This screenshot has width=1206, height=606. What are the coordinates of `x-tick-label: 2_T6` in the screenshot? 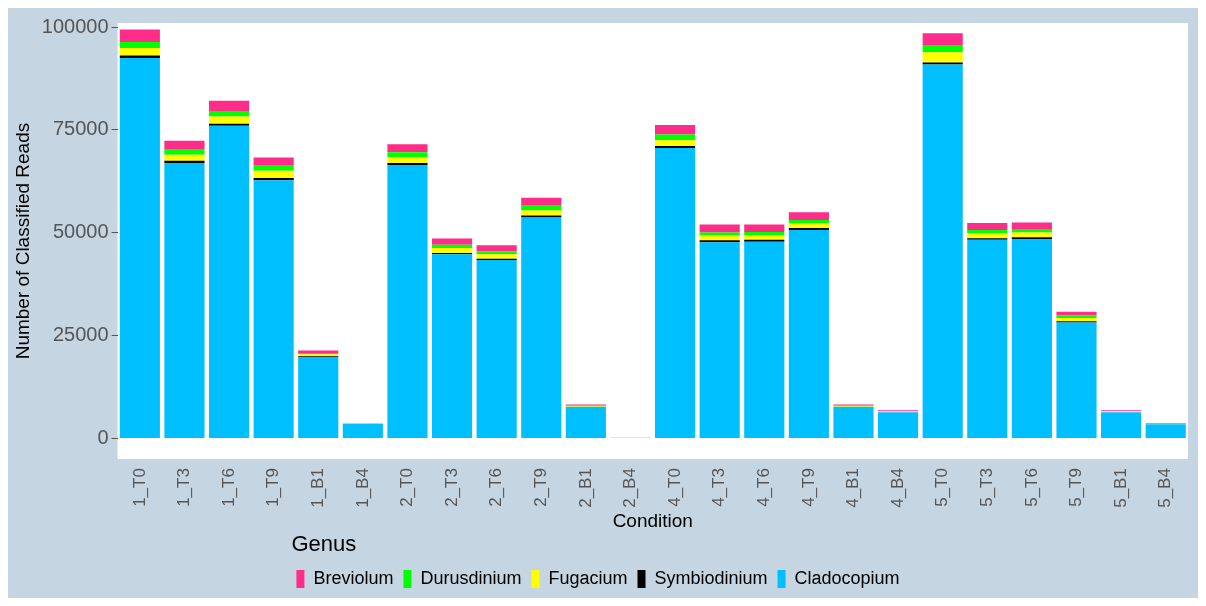 It's located at (496, 487).